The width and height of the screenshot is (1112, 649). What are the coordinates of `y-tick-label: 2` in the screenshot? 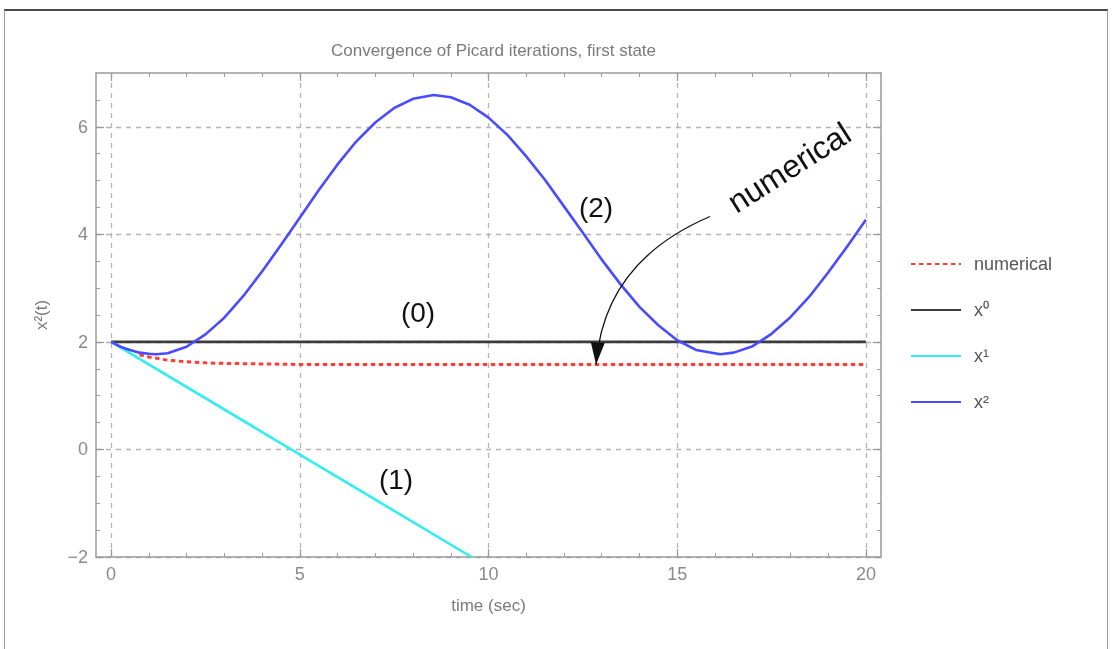 It's located at (82, 341).